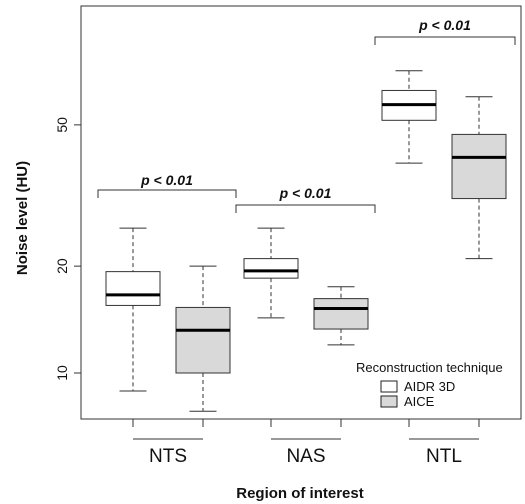 This screenshot has height=504, width=525. What do you see at coordinates (444, 25) in the screenshot?
I see `significance-label-3: p < 0.01` at bounding box center [444, 25].